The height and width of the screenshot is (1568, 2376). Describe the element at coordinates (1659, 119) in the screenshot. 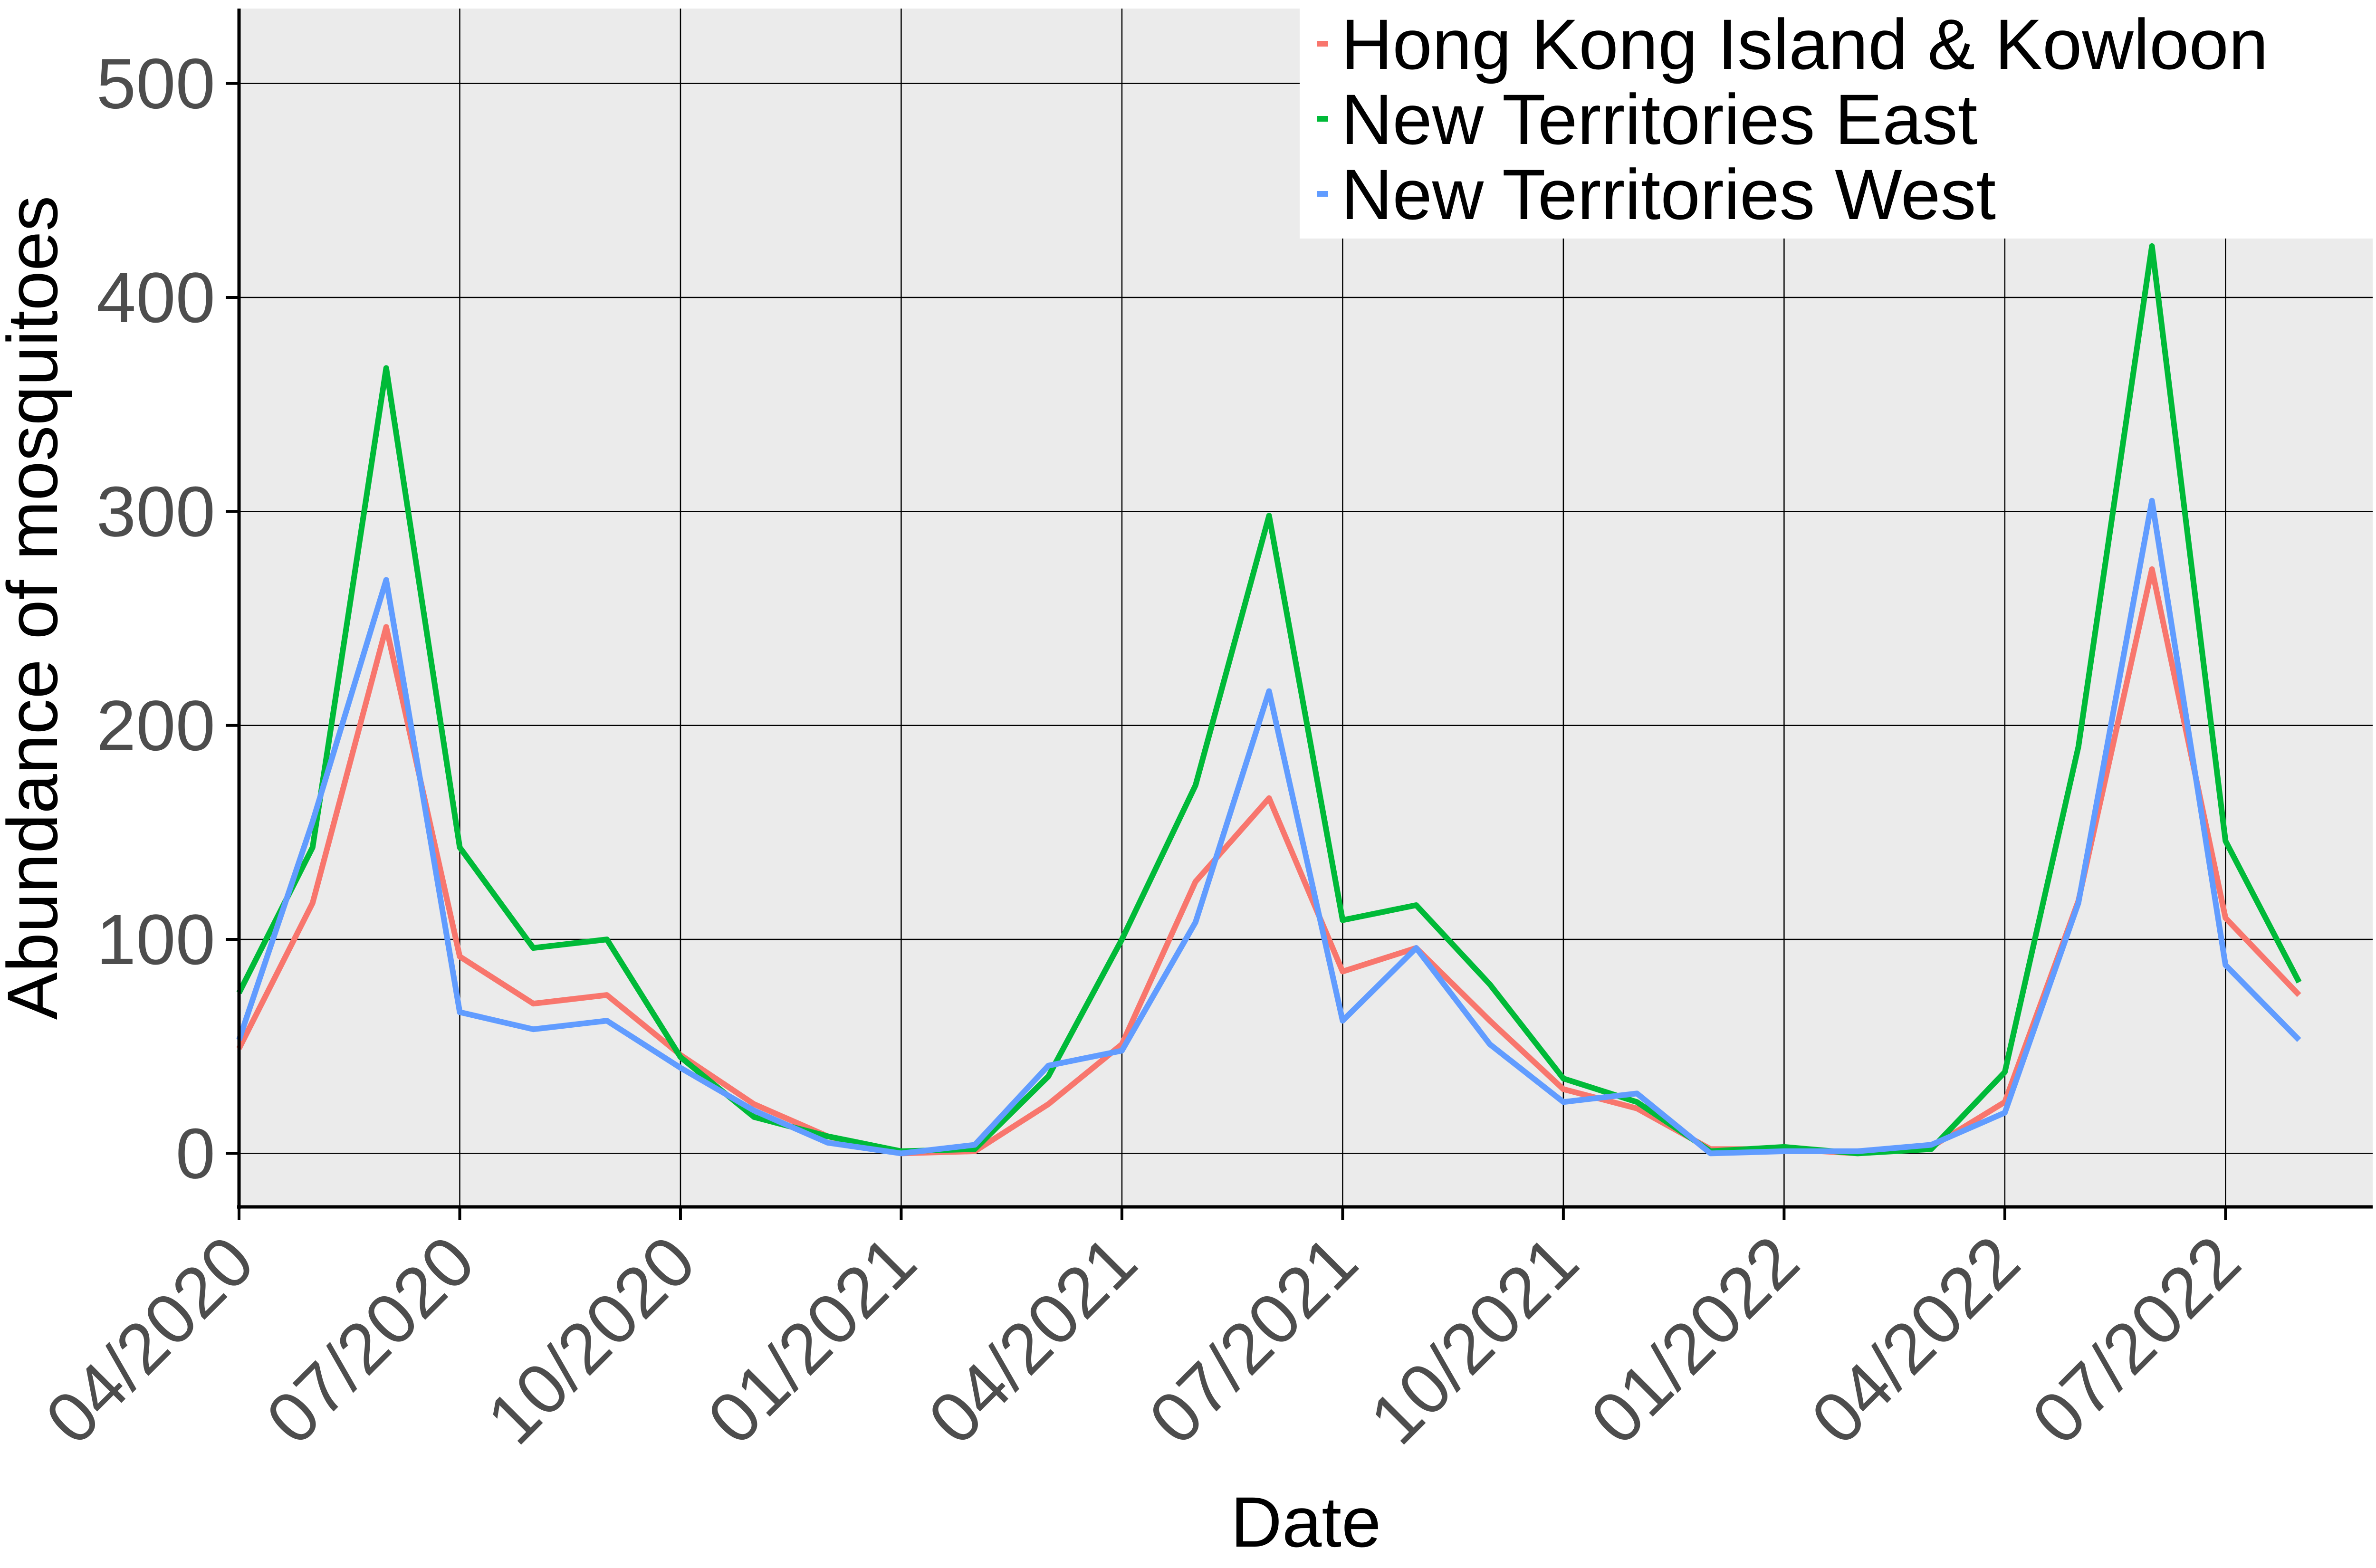

I see `legend-label-1: New Territories East` at that location.